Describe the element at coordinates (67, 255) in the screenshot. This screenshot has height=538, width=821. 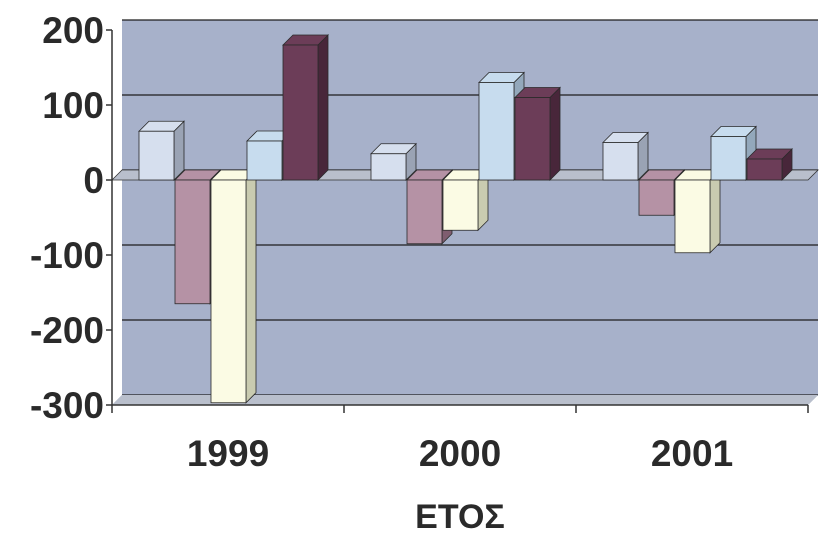
I see `y-tick-label: -100` at that location.